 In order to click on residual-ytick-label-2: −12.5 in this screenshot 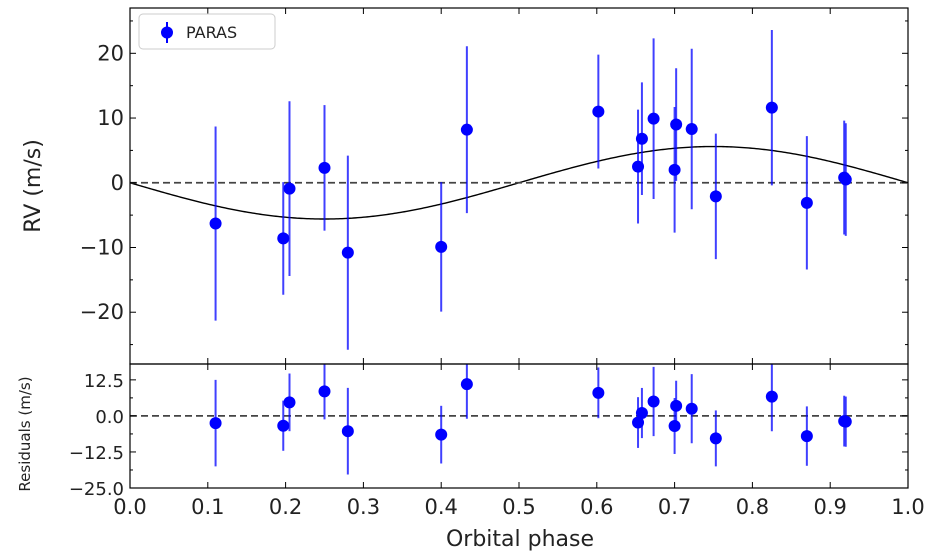, I will do `click(96, 453)`.